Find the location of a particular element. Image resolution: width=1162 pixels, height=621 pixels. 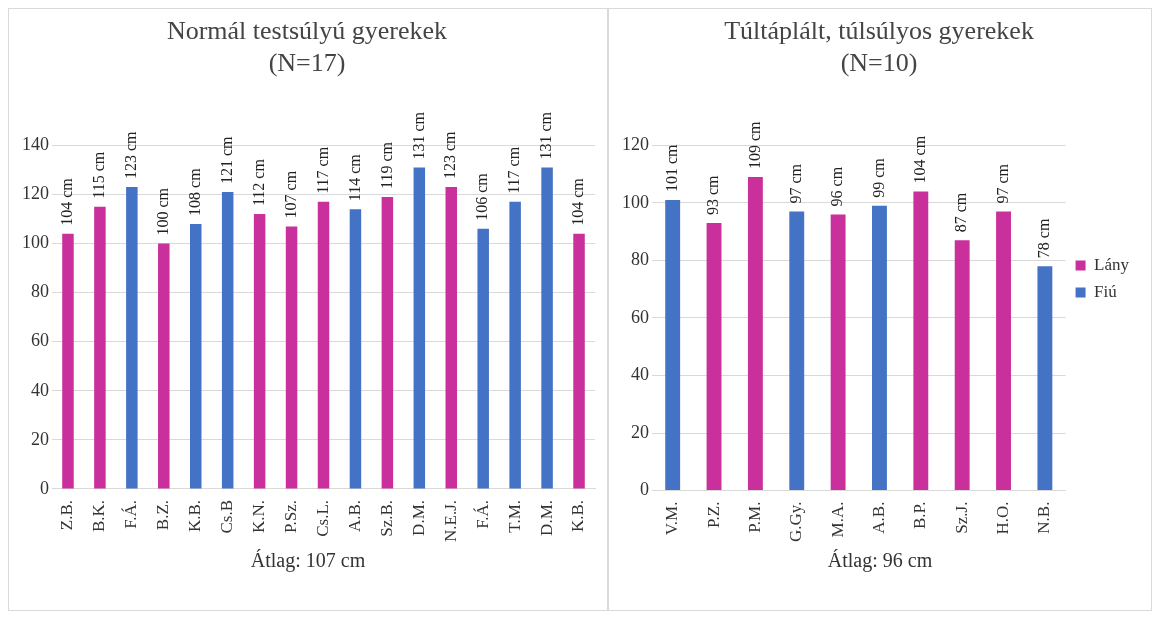

data-label: 119 cm is located at coordinates (386, 165).